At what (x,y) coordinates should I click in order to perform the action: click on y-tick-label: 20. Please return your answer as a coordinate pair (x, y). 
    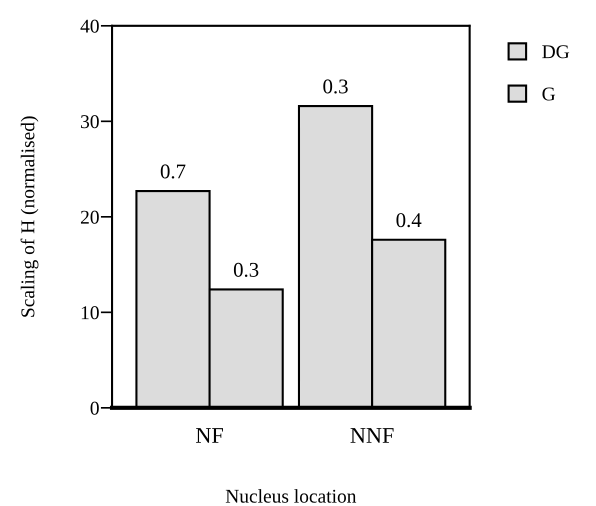
    Looking at the image, I should click on (89, 217).